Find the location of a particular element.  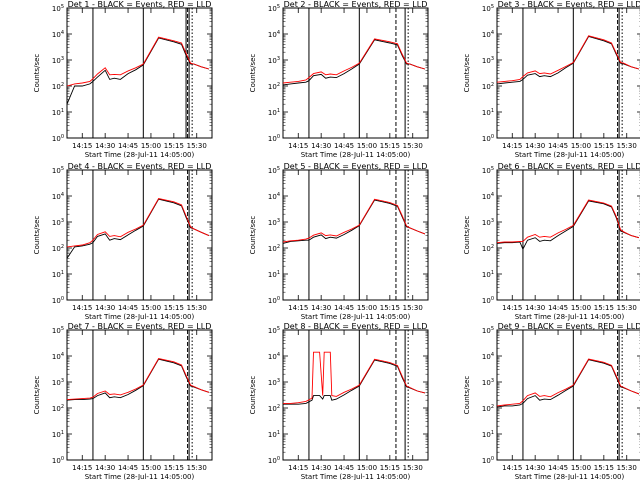

chart-title: Det 2 - BLACK = Events, RED = LLD is located at coordinates (356, 4).